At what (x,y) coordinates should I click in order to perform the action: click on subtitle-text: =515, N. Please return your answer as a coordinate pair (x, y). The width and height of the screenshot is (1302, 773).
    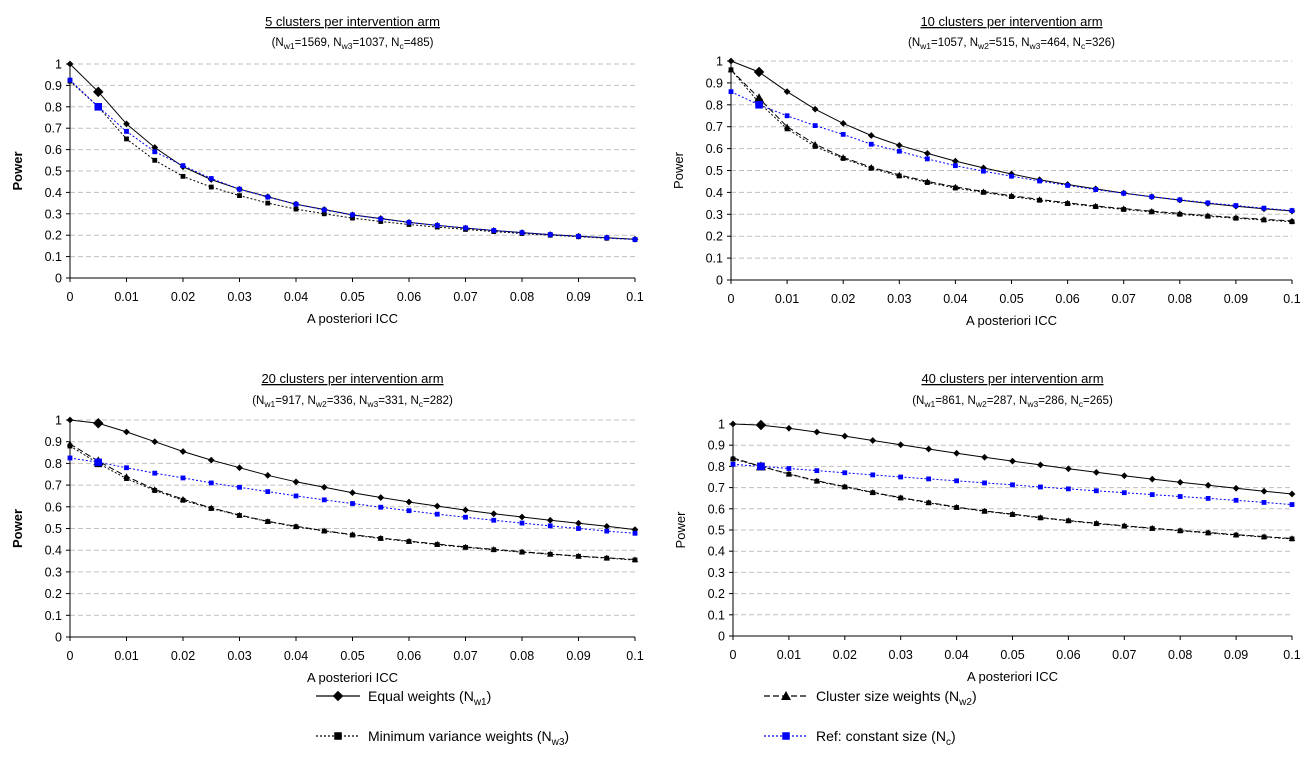
    Looking at the image, I should click on (1009, 43).